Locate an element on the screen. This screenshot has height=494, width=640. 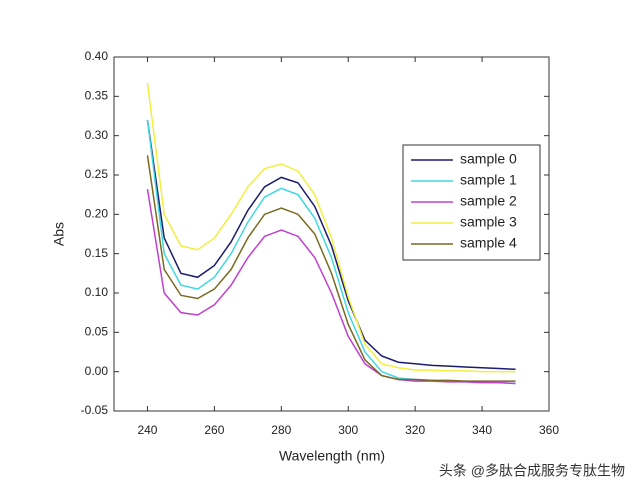
x-tick-label: 300 is located at coordinates (348, 430).